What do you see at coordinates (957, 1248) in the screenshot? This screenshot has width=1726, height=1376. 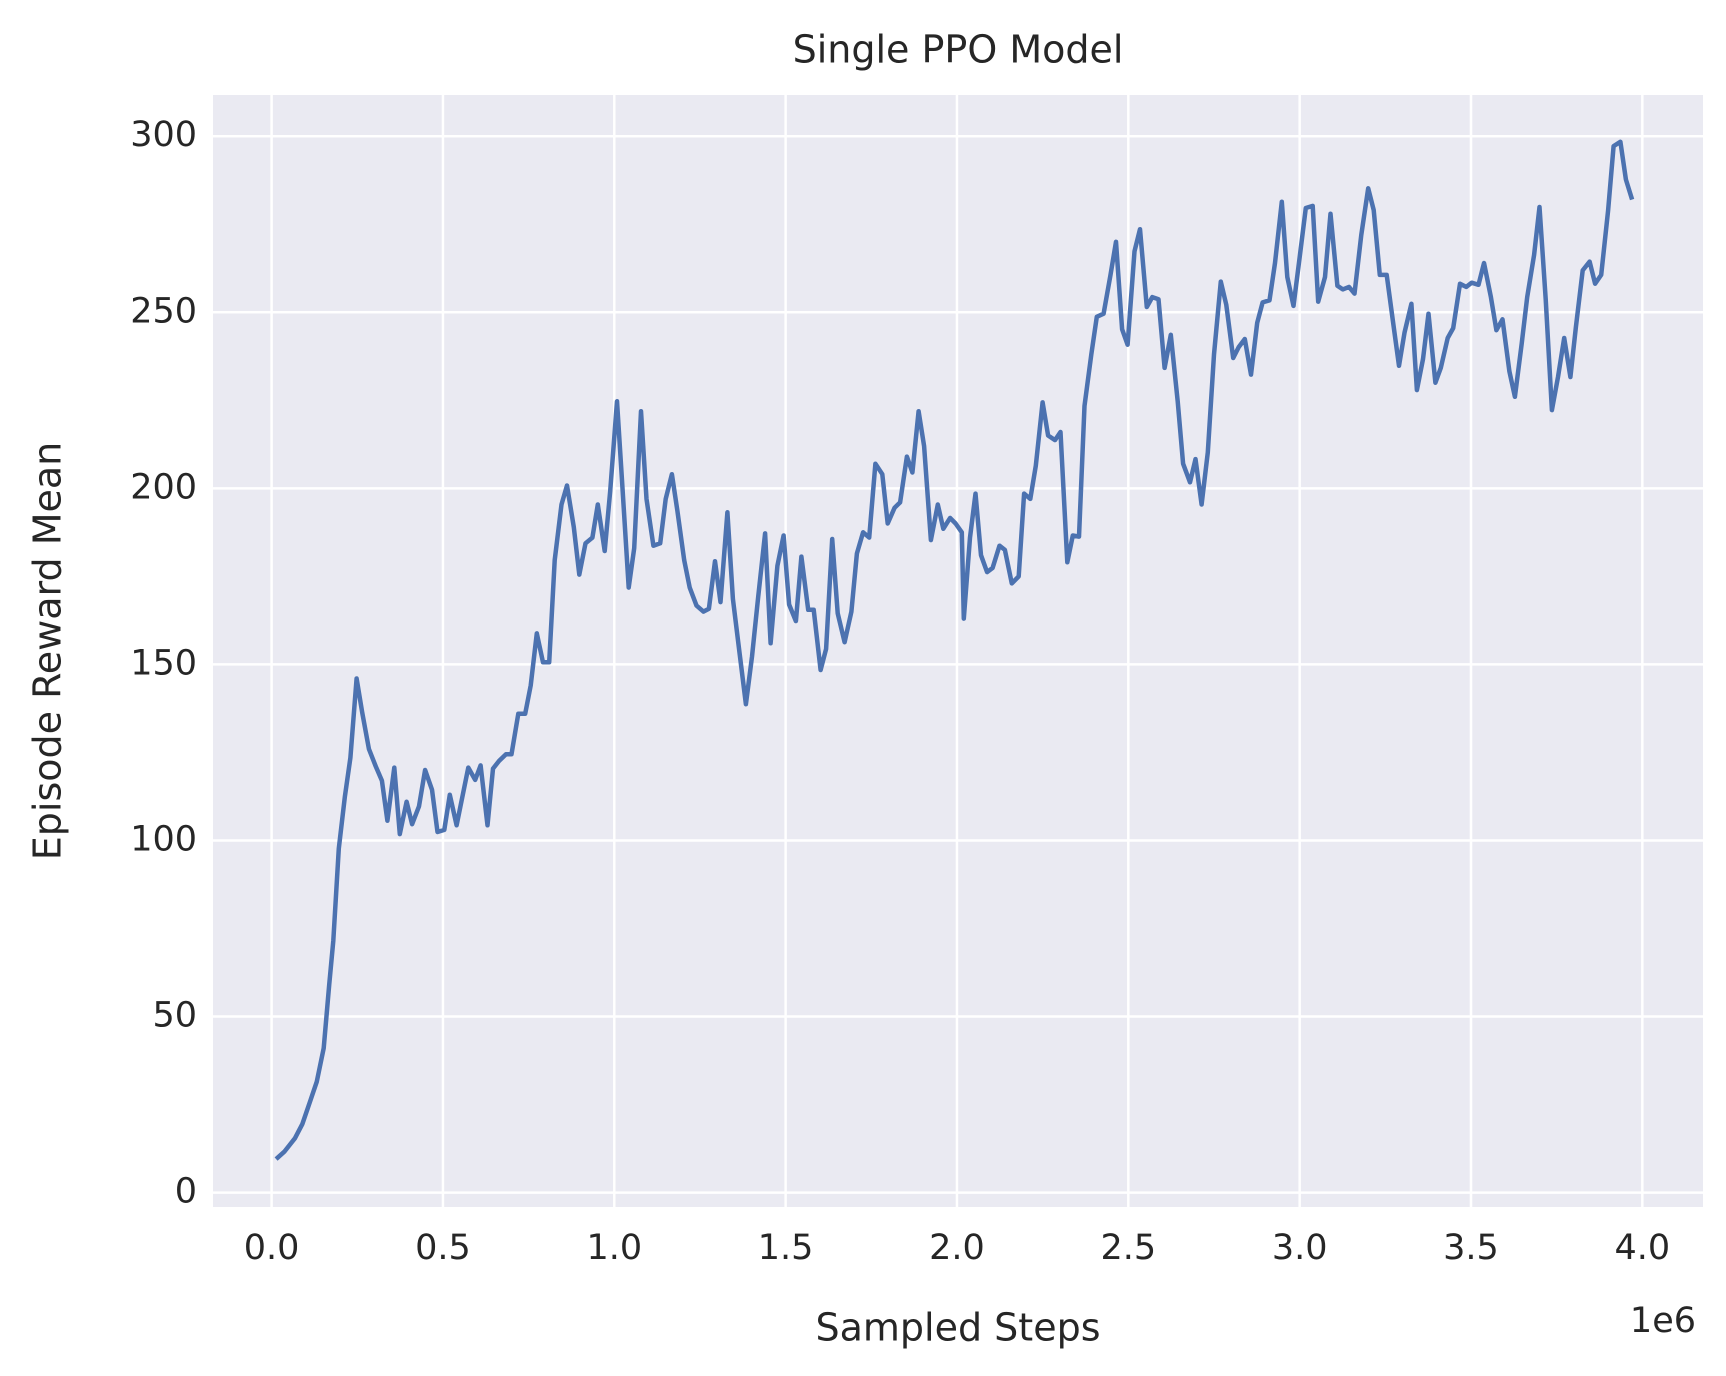 I see `x-tick-label: 2.0` at bounding box center [957, 1248].